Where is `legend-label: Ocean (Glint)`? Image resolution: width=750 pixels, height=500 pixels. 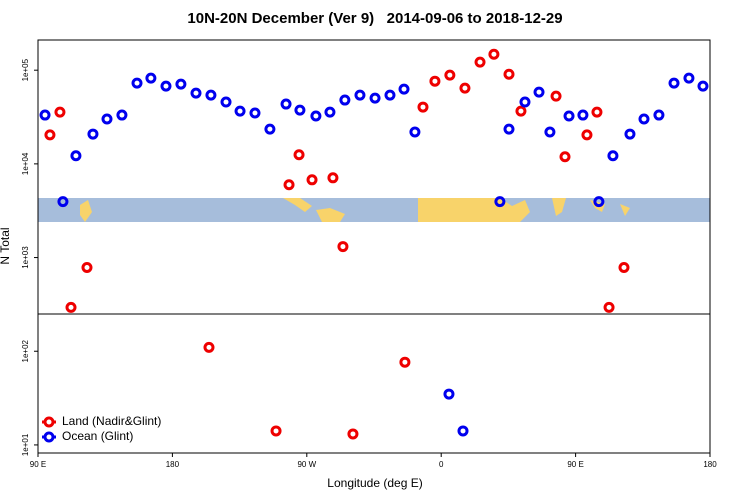
legend-label: Ocean (Glint) is located at coordinates (97, 436).